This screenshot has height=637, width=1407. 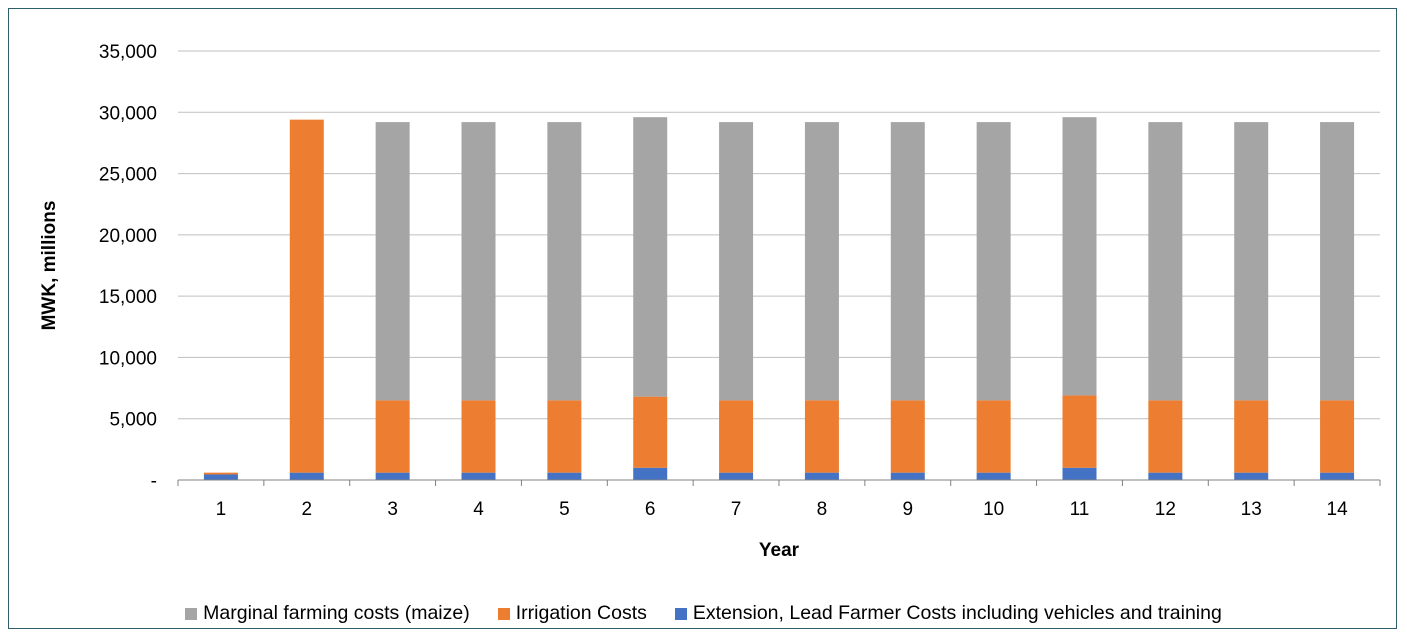 I want to click on x-tick-label: 9, so click(x=907, y=509).